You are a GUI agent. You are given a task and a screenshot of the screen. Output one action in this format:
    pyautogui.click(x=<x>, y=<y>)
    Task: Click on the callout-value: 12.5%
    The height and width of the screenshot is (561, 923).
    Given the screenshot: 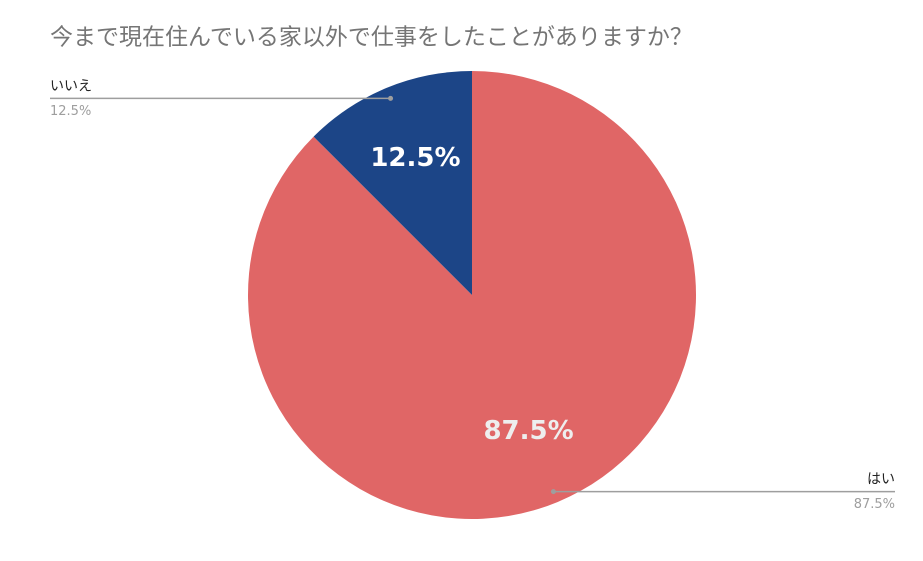 What is the action you would take?
    pyautogui.click(x=70, y=111)
    